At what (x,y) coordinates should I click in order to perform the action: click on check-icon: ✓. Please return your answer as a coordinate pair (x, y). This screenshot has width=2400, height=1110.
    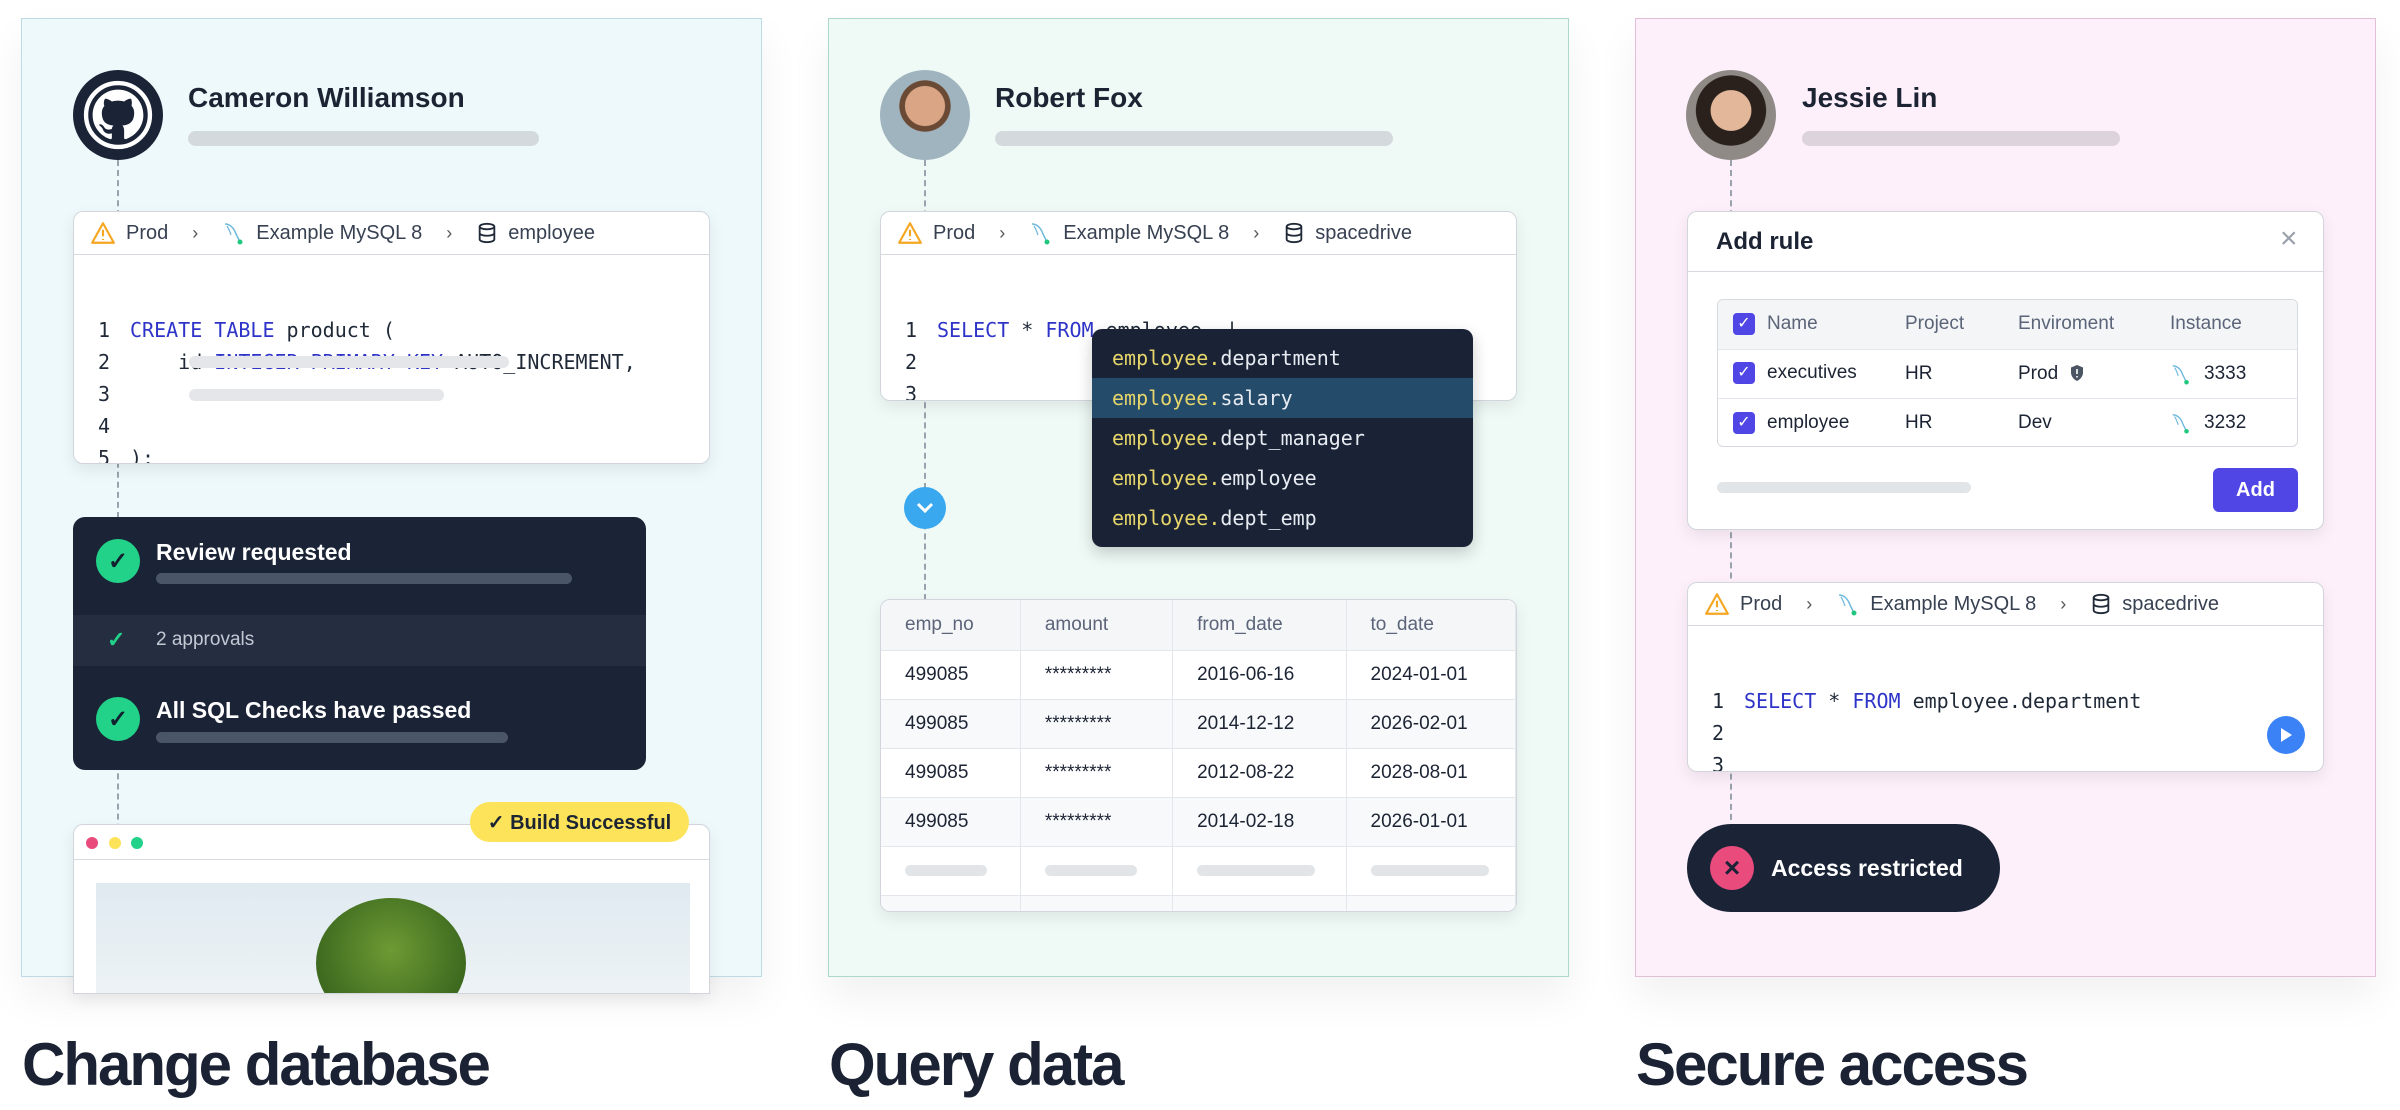
    Looking at the image, I should click on (116, 639).